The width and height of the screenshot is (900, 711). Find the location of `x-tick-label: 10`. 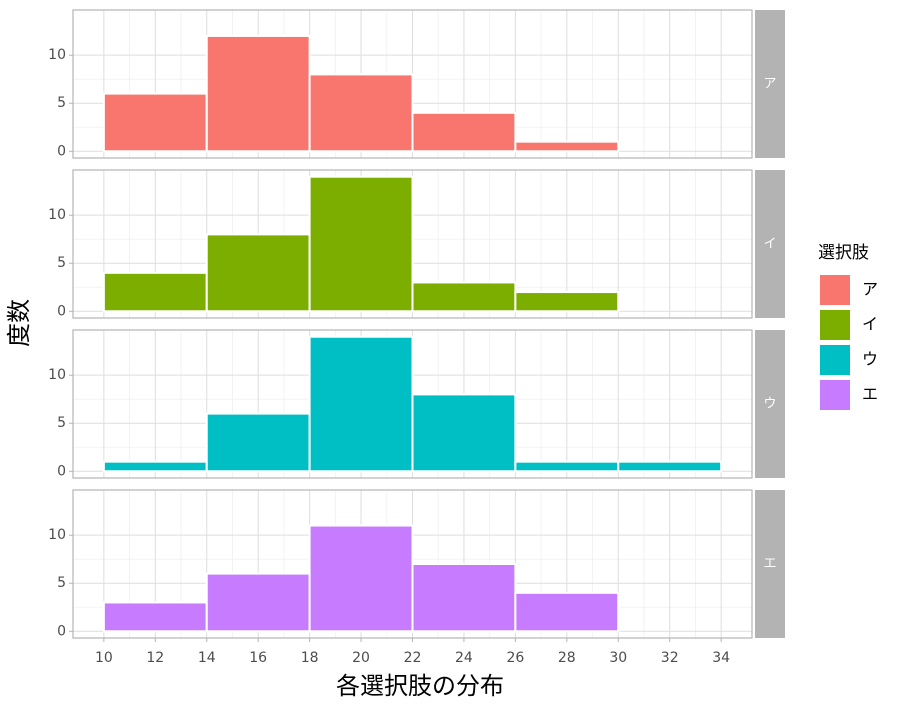

x-tick-label: 10 is located at coordinates (104, 658).